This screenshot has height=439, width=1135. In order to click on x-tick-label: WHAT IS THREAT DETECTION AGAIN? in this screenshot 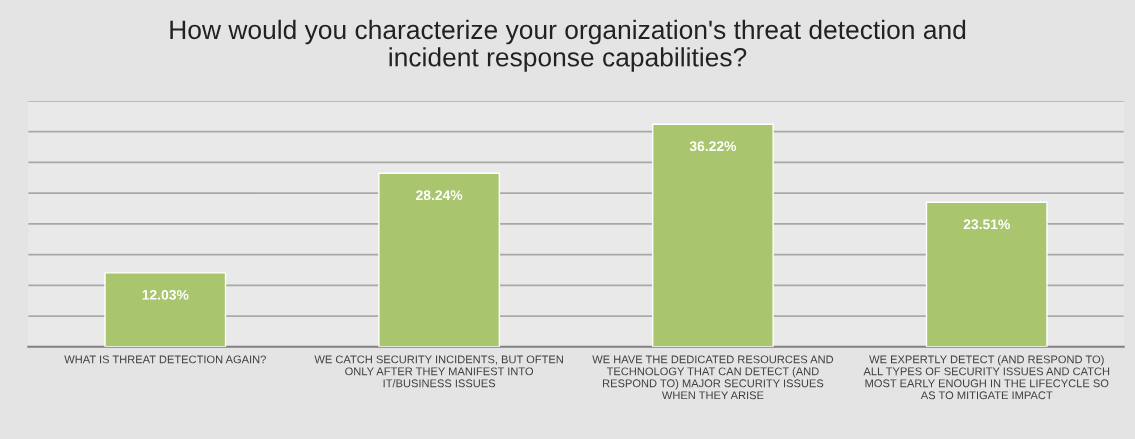, I will do `click(165, 359)`.